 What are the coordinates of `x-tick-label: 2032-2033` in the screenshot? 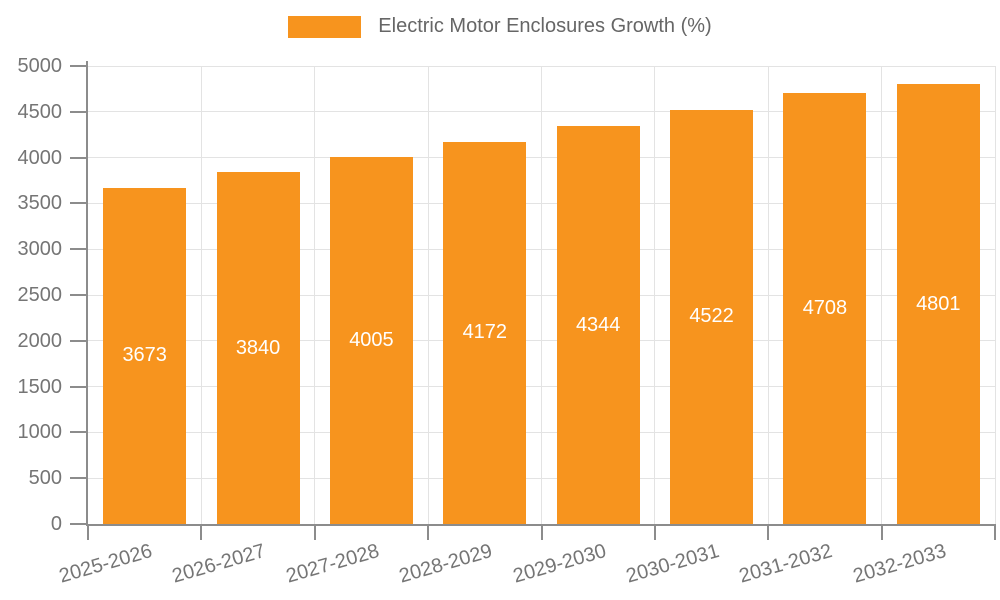 It's located at (899, 564).